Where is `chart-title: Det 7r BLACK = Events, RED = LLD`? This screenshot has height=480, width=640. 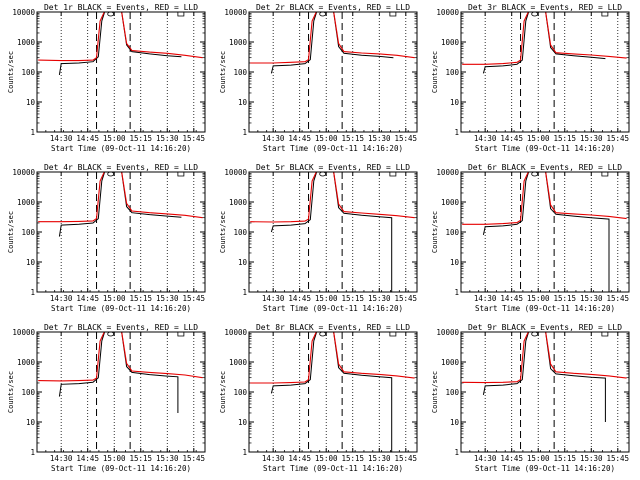 chart-title: Det 7r BLACK = Events, RED = LLD is located at coordinates (121, 327).